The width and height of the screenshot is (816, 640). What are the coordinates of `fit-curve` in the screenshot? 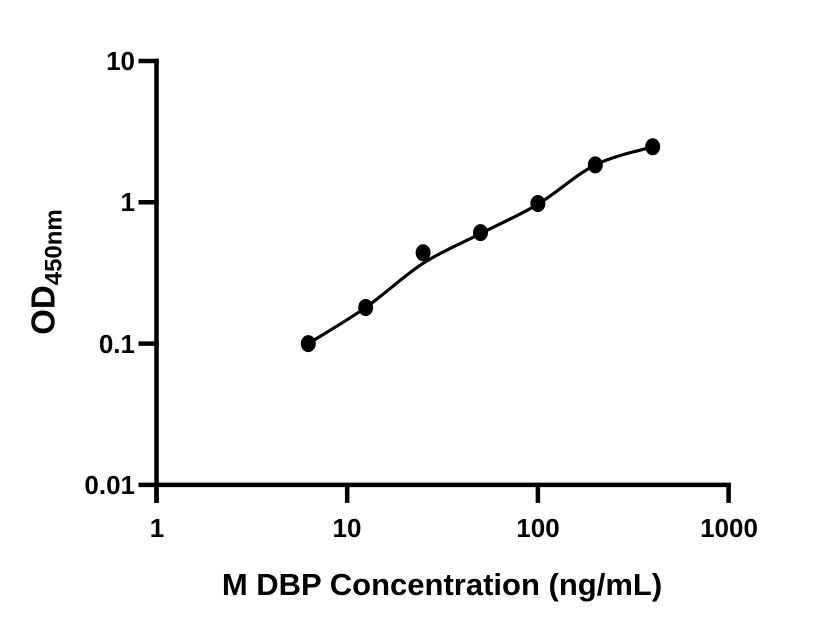 It's located at (480, 245).